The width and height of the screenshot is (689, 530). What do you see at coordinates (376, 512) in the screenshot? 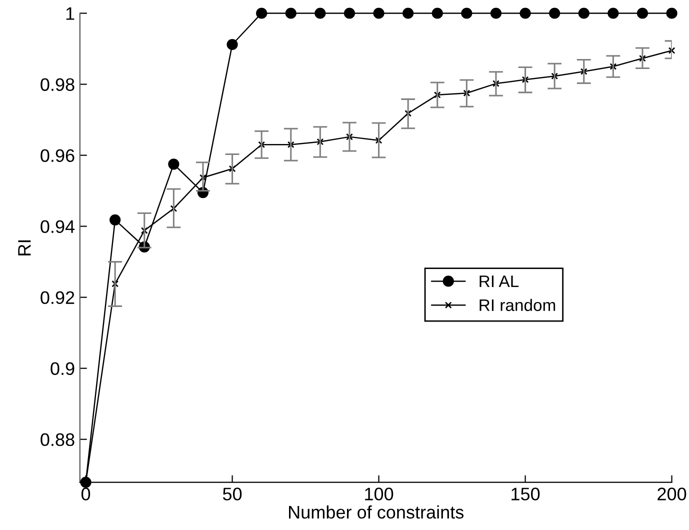
I see `x-axis-title: Number of constraints` at bounding box center [376, 512].